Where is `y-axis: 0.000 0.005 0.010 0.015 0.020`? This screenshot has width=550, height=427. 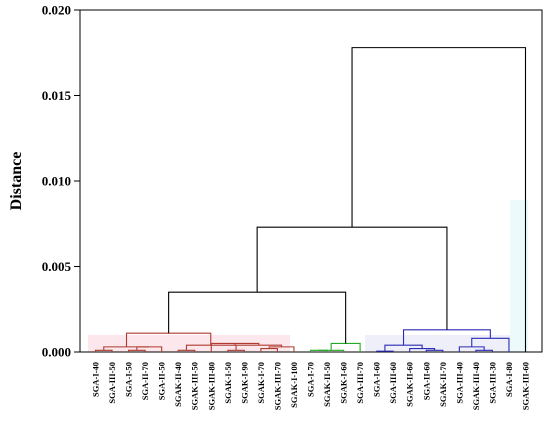 y-axis: 0.000 0.005 0.010 0.015 0.020 is located at coordinates (61, 181).